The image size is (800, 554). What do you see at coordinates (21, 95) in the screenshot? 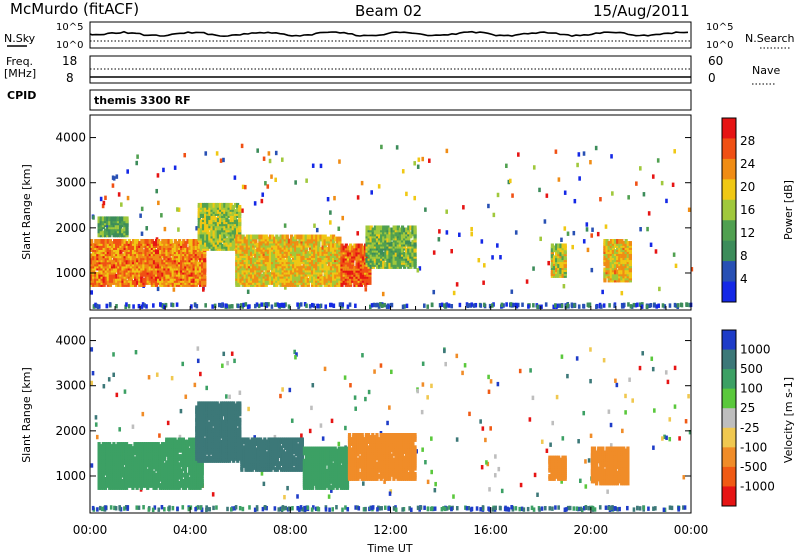
I see `cpid-label: CPID` at bounding box center [21, 95].